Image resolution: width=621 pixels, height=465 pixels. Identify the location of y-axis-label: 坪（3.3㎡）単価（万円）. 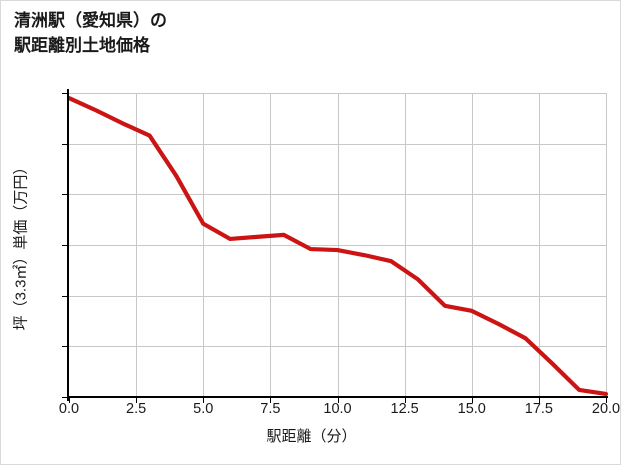
(21, 245).